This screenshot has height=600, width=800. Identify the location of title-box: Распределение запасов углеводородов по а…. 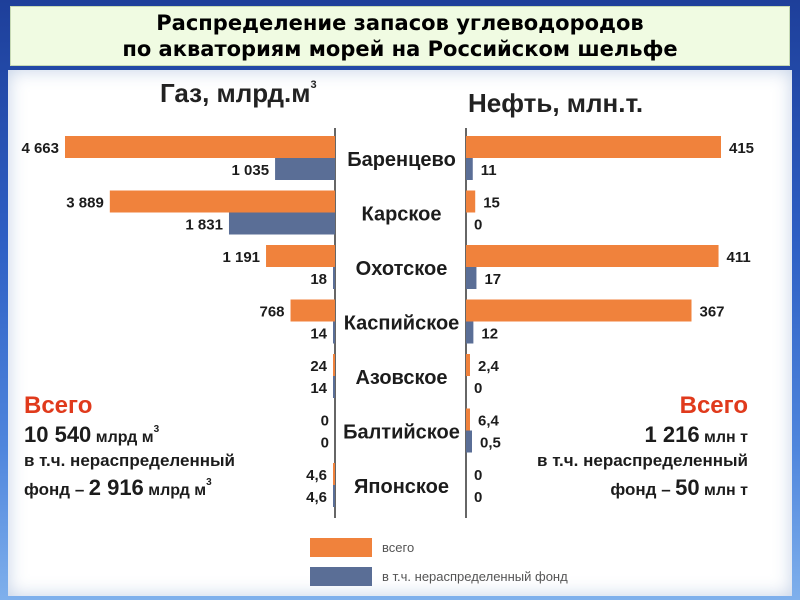
(400, 36).